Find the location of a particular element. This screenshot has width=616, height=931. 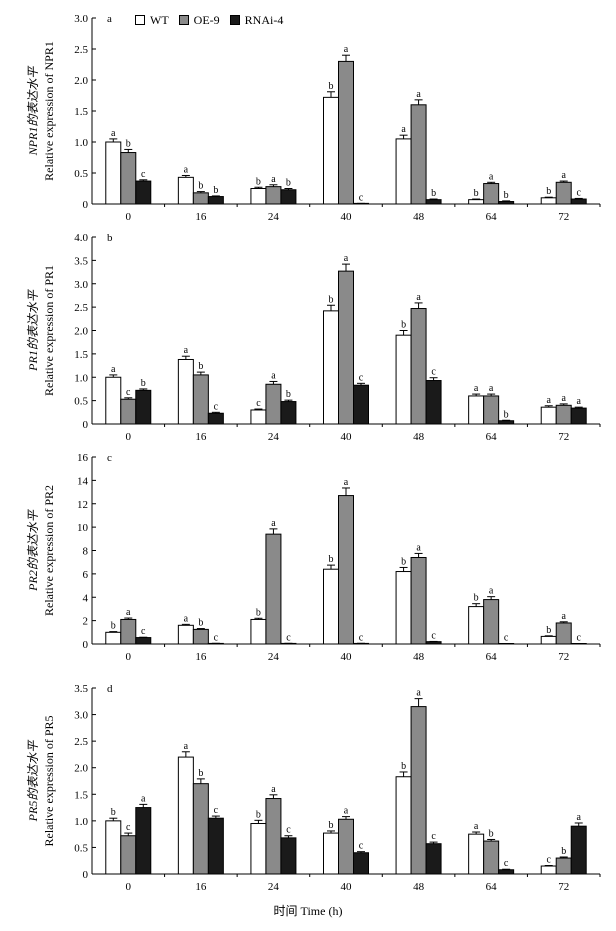

y-axis-title-cn: PR5的表达水平 is located at coordinates (33, 781).